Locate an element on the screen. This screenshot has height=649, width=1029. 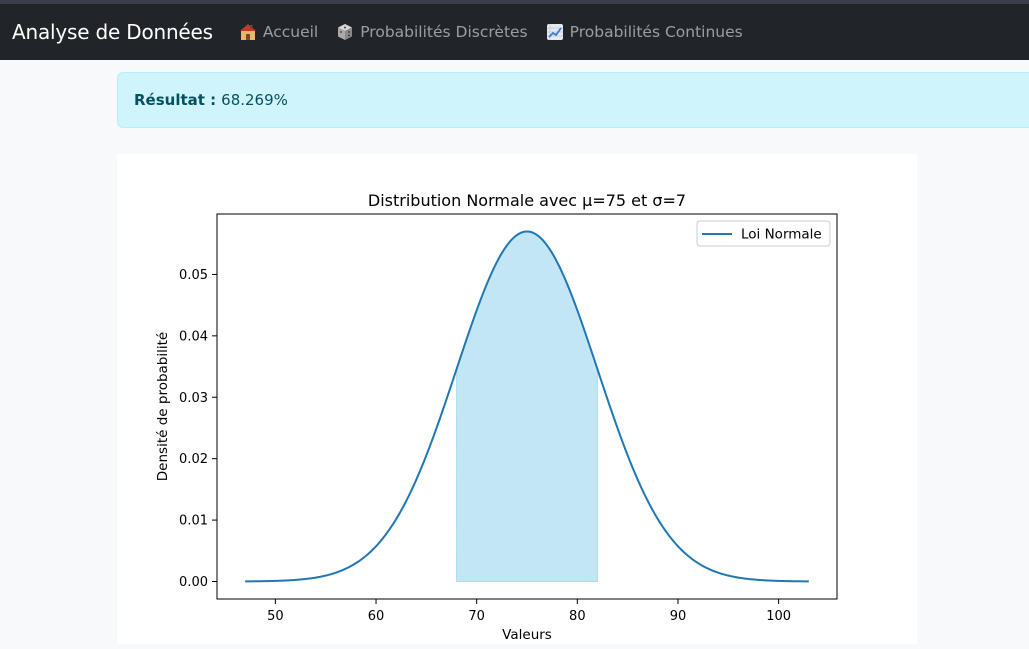
x-axis-label: Valeurs is located at coordinates (527, 635).